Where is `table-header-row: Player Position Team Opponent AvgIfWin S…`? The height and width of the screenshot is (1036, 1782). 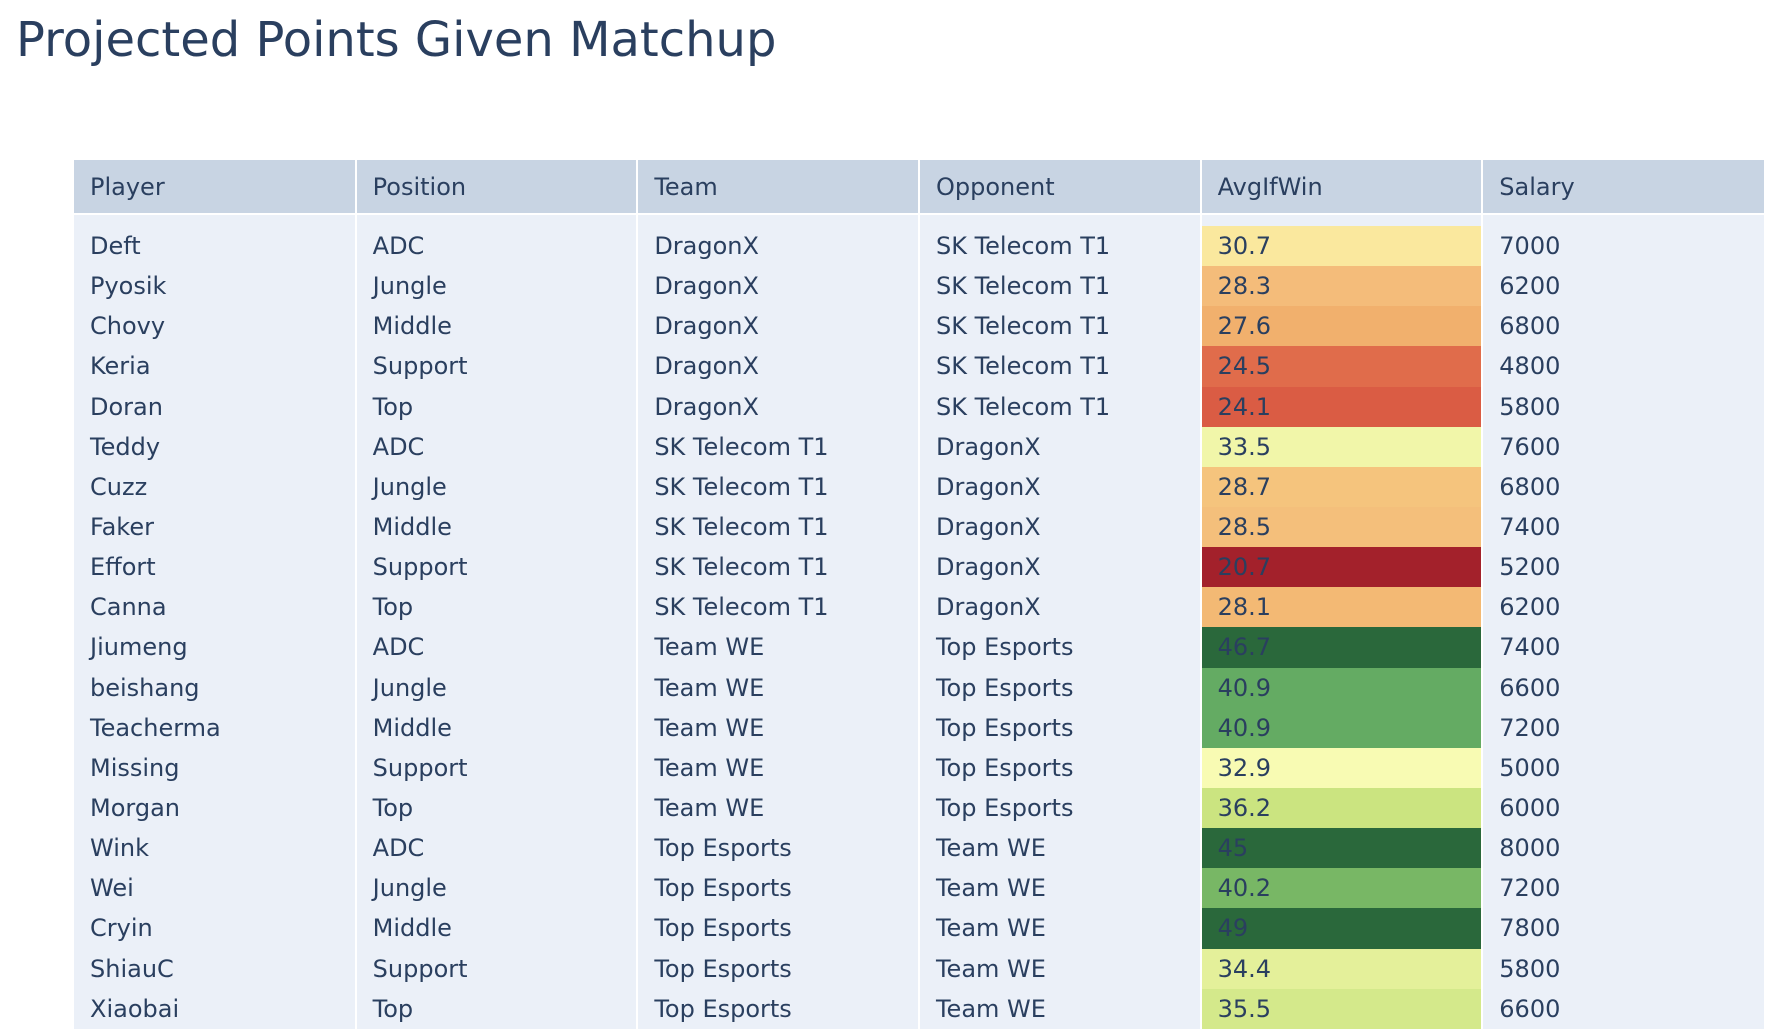 table-header-row: Player Position Team Opponent AvgIfWin S… is located at coordinates (919, 187).